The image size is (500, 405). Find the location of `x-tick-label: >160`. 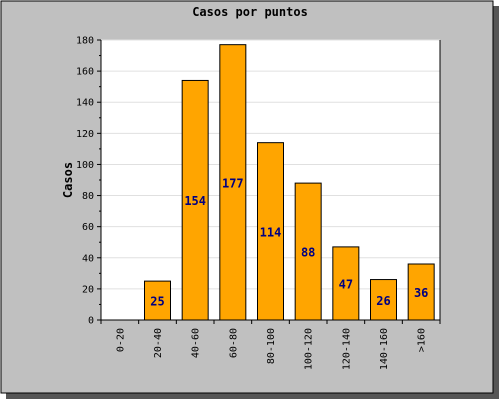

x-tick-label: >160 is located at coordinates (422, 340).